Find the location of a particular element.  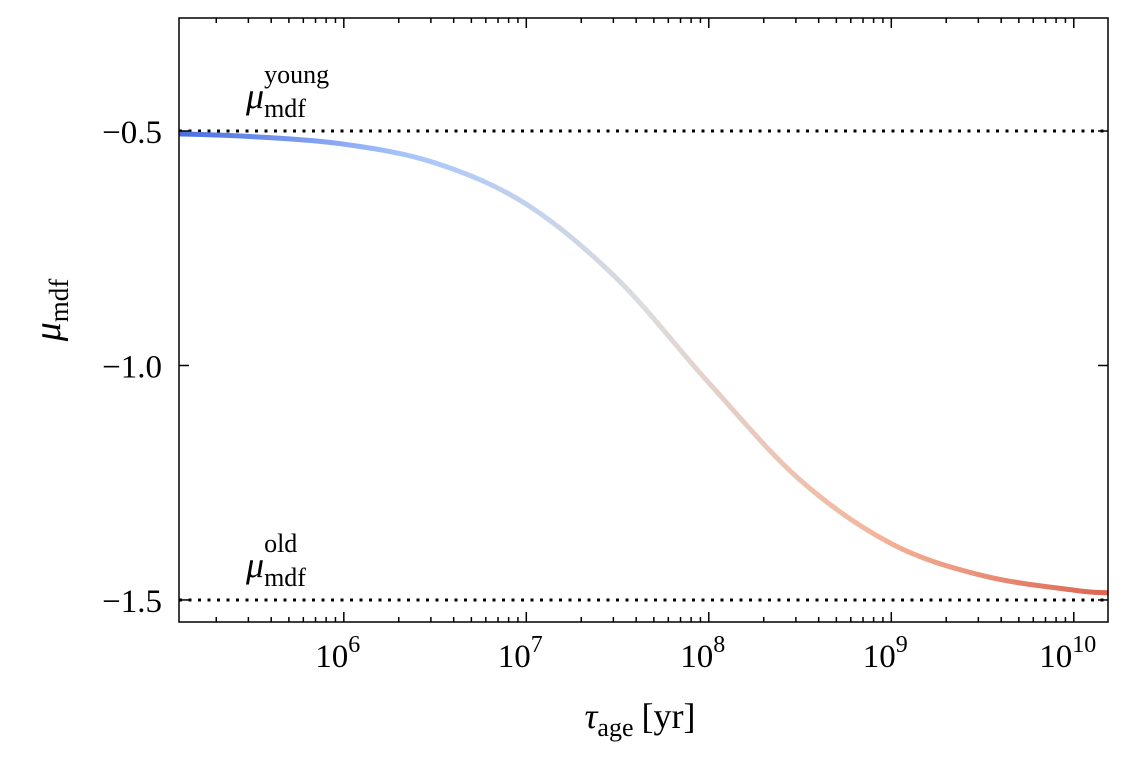

x-tick-label: 10⁸ is located at coordinates (702, 653).